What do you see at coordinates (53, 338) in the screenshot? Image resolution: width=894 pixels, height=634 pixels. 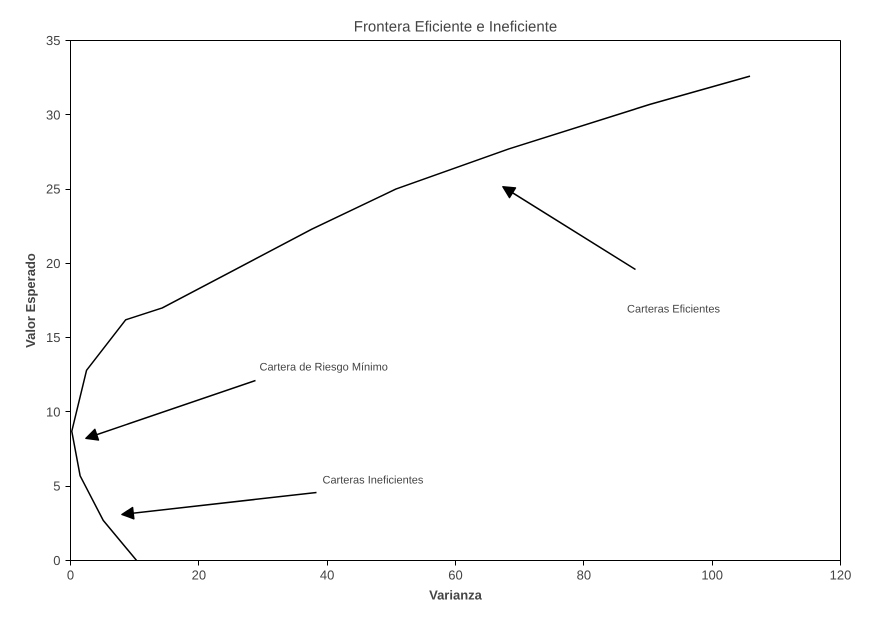 I see `y-tick-label: 15` at bounding box center [53, 338].